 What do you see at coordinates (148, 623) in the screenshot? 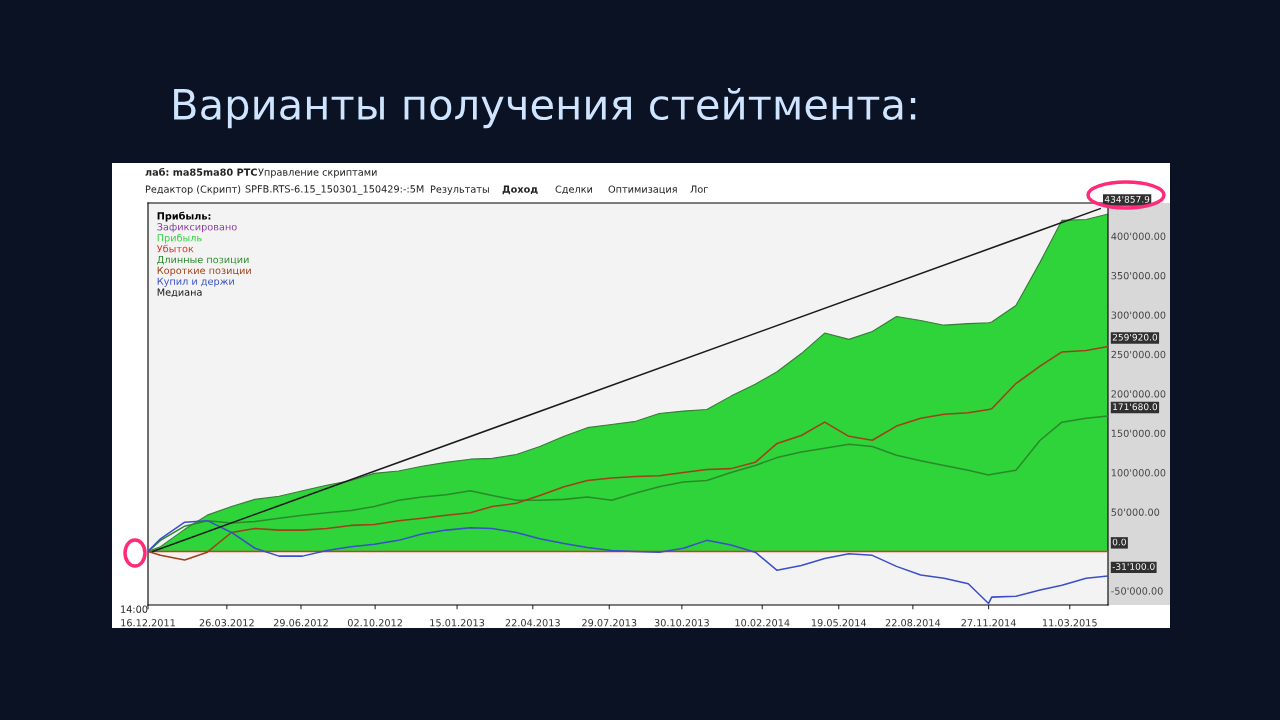
I see `x-tick-label: 16.12.2011` at bounding box center [148, 623].